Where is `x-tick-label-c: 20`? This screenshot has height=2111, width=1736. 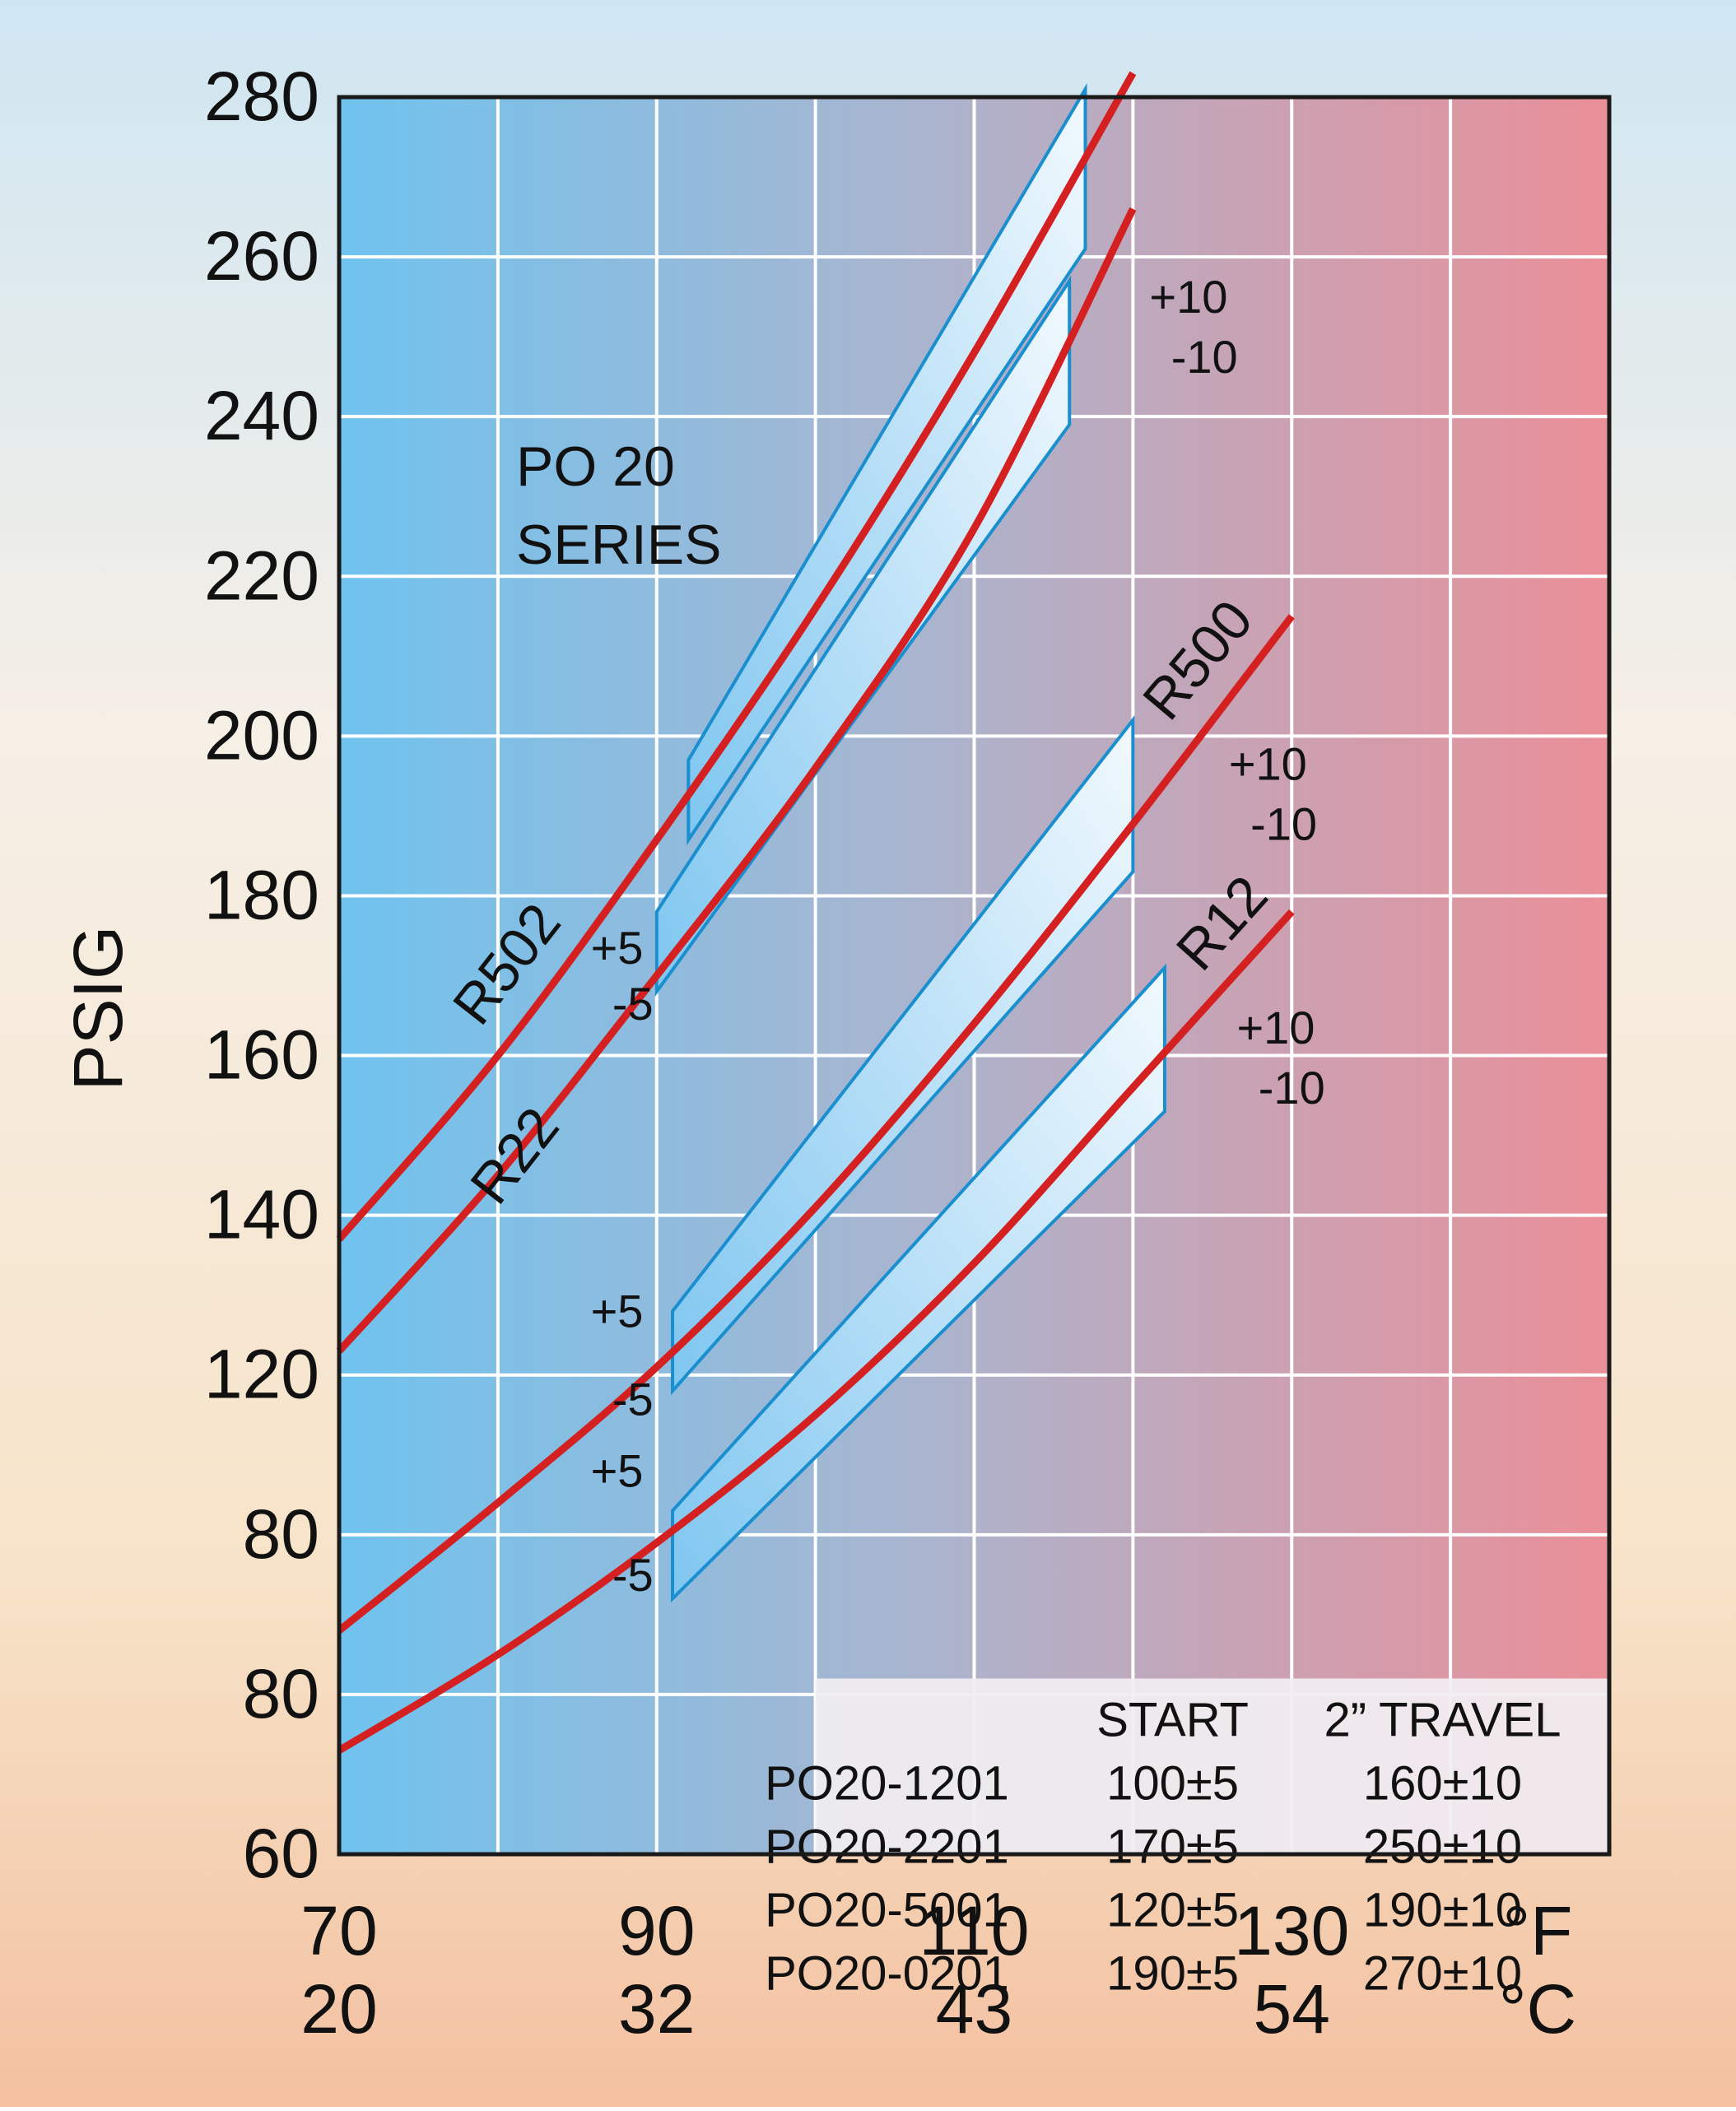
x-tick-label-c: 20 is located at coordinates (338, 2009).